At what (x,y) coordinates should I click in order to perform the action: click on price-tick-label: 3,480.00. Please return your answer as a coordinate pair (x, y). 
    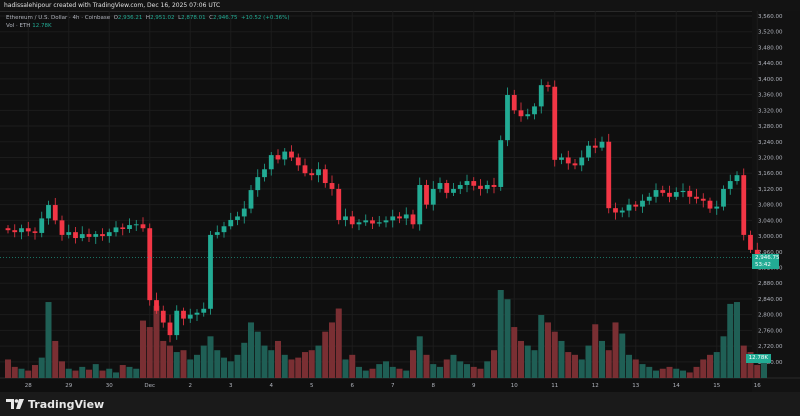
    Looking at the image, I should click on (770, 48).